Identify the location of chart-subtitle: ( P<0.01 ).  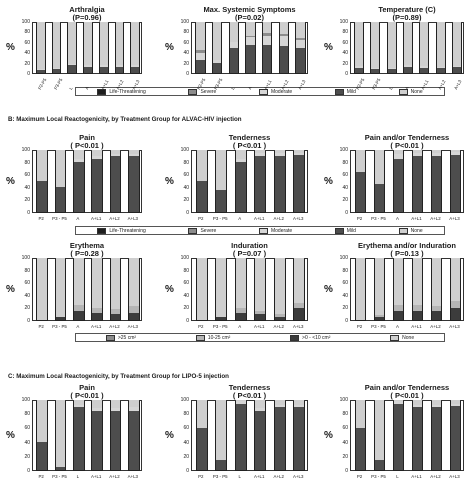
(87, 395).